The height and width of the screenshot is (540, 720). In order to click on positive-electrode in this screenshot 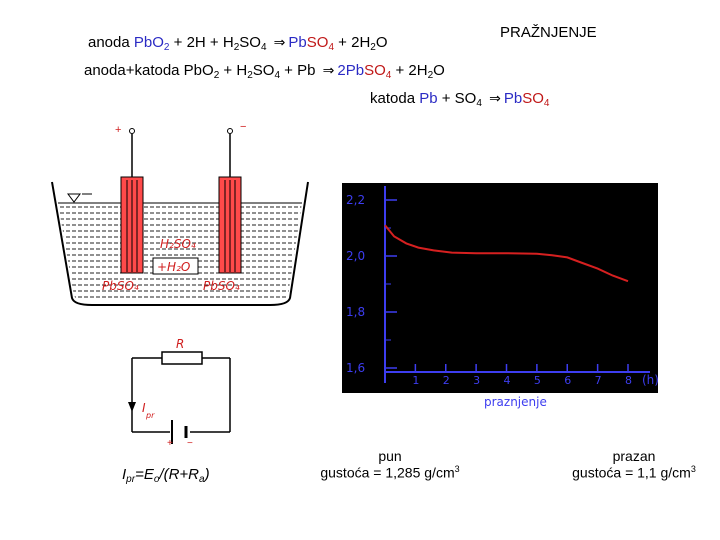, I will do `click(132, 225)`.